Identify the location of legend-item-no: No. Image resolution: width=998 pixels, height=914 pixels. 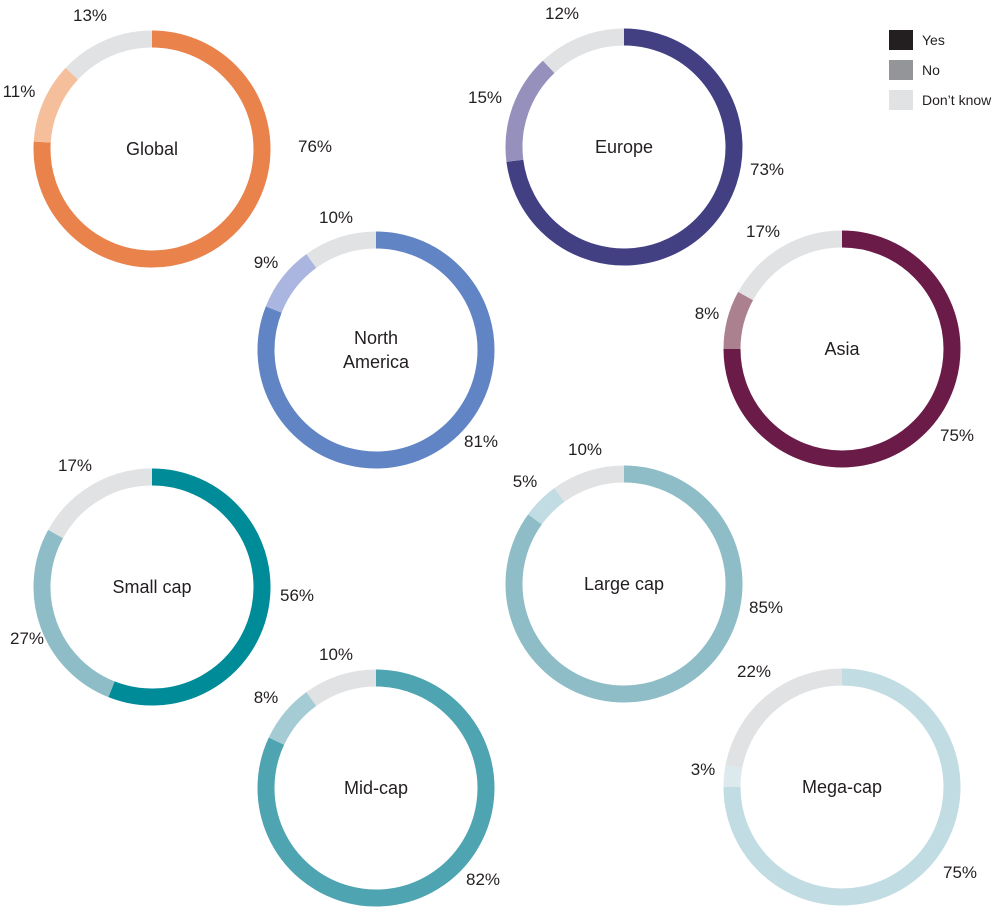
(943, 70).